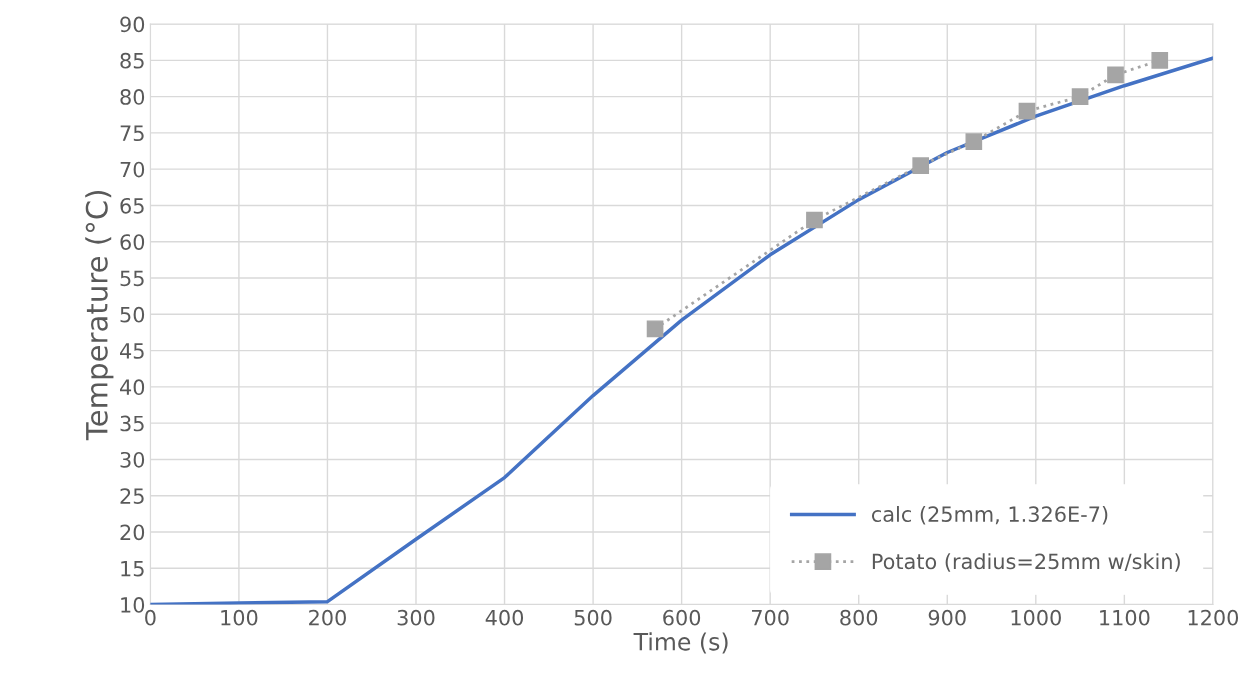 The image size is (1253, 687). Describe the element at coordinates (327, 617) in the screenshot. I see `x-tick-label: 200` at that location.